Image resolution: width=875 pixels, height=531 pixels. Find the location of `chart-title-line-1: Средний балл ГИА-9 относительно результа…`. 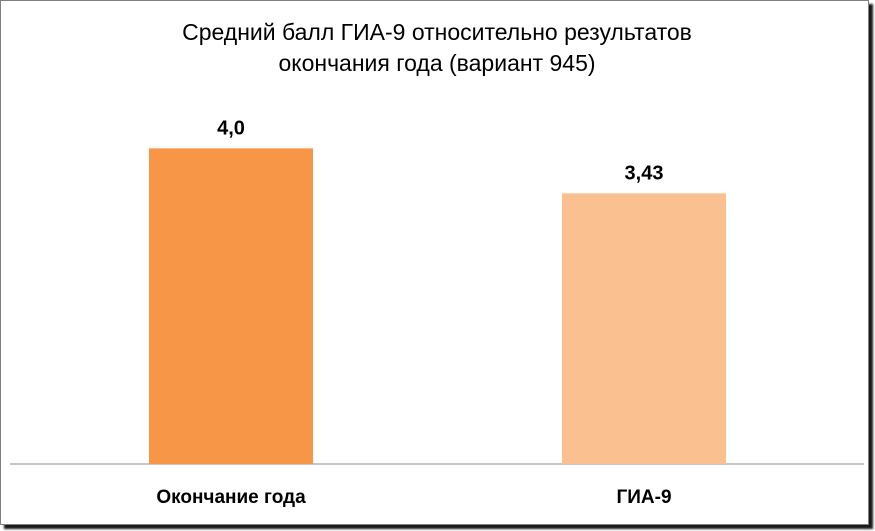

chart-title-line-1: Средний балл ГИА-9 относительно результа… is located at coordinates (437, 32).